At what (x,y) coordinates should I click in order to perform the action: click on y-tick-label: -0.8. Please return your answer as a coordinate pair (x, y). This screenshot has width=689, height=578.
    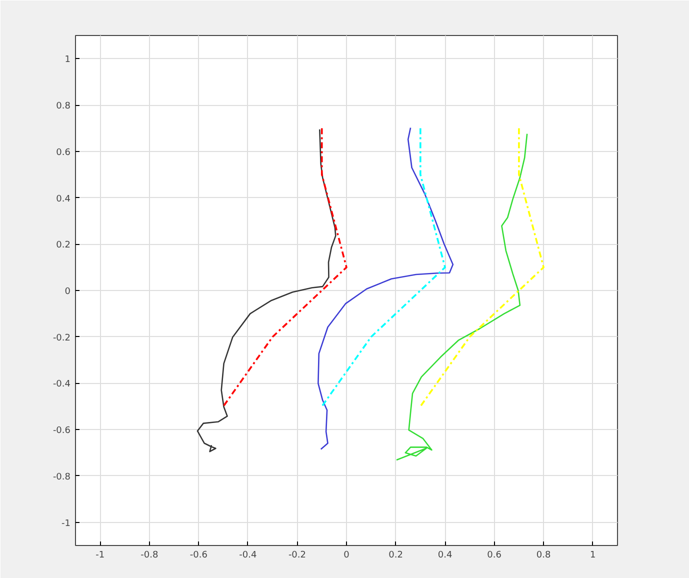
    Looking at the image, I should click on (61, 477).